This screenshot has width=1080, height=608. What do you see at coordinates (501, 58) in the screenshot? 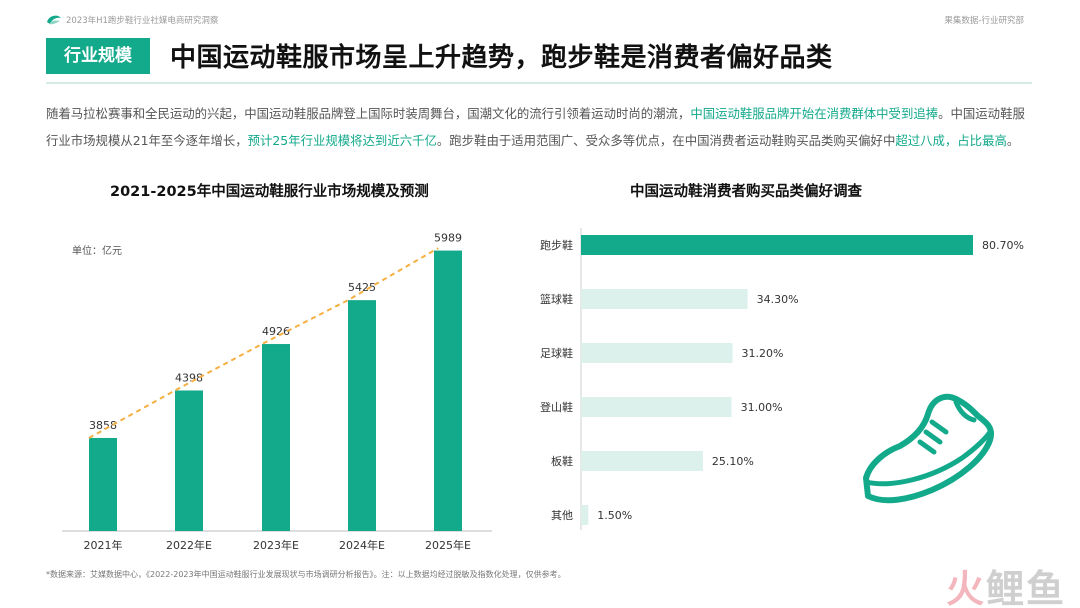
I see `page-title: 中国运动鞋服市场呈上升趋势，跑步鞋是消费者偏好品类` at bounding box center [501, 58].